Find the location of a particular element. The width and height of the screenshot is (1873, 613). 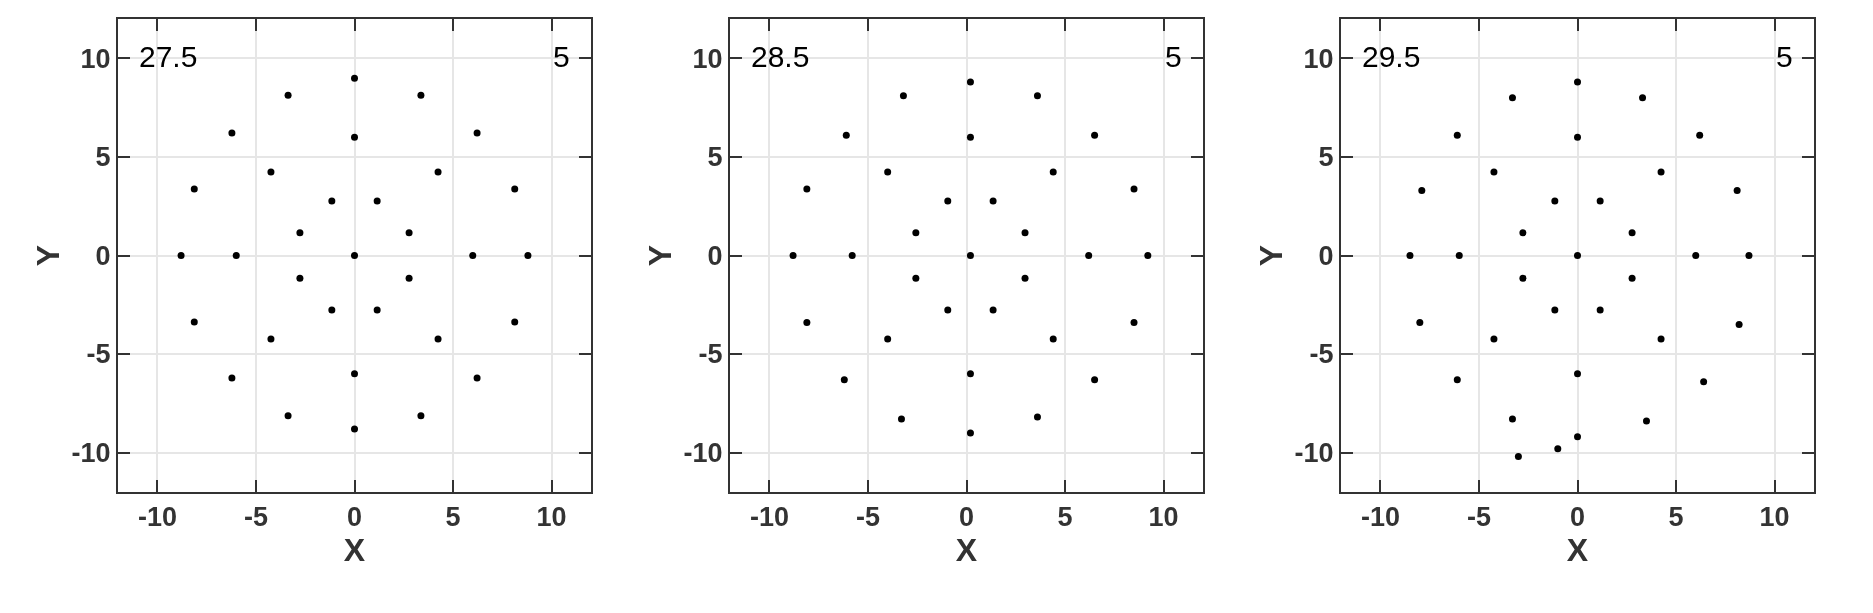

annotation: 28.5 is located at coordinates (780, 56).